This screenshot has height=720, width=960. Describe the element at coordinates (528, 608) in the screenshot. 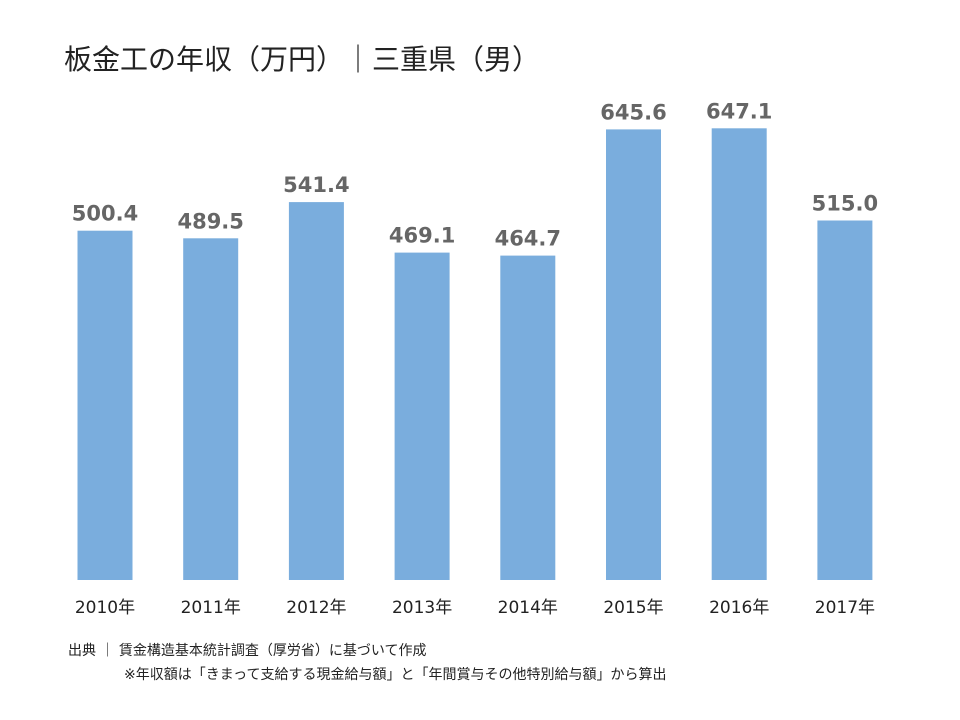

I see `x-tick-label-4: 2014年` at that location.